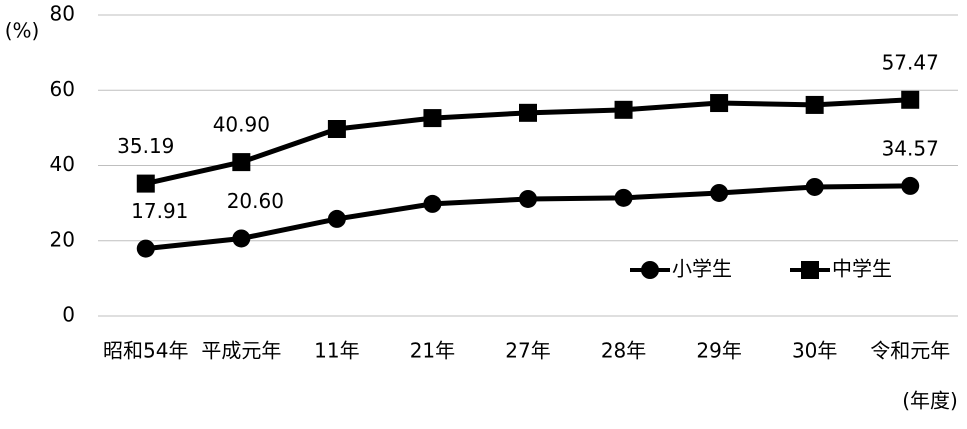  Describe the element at coordinates (159, 211) in the screenshot. I see `value-label: 17.91` at that location.